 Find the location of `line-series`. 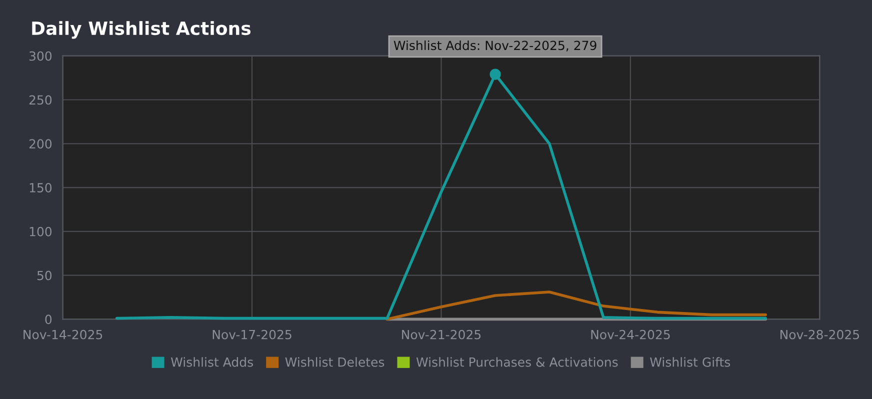

line-series is located at coordinates (577, 305).